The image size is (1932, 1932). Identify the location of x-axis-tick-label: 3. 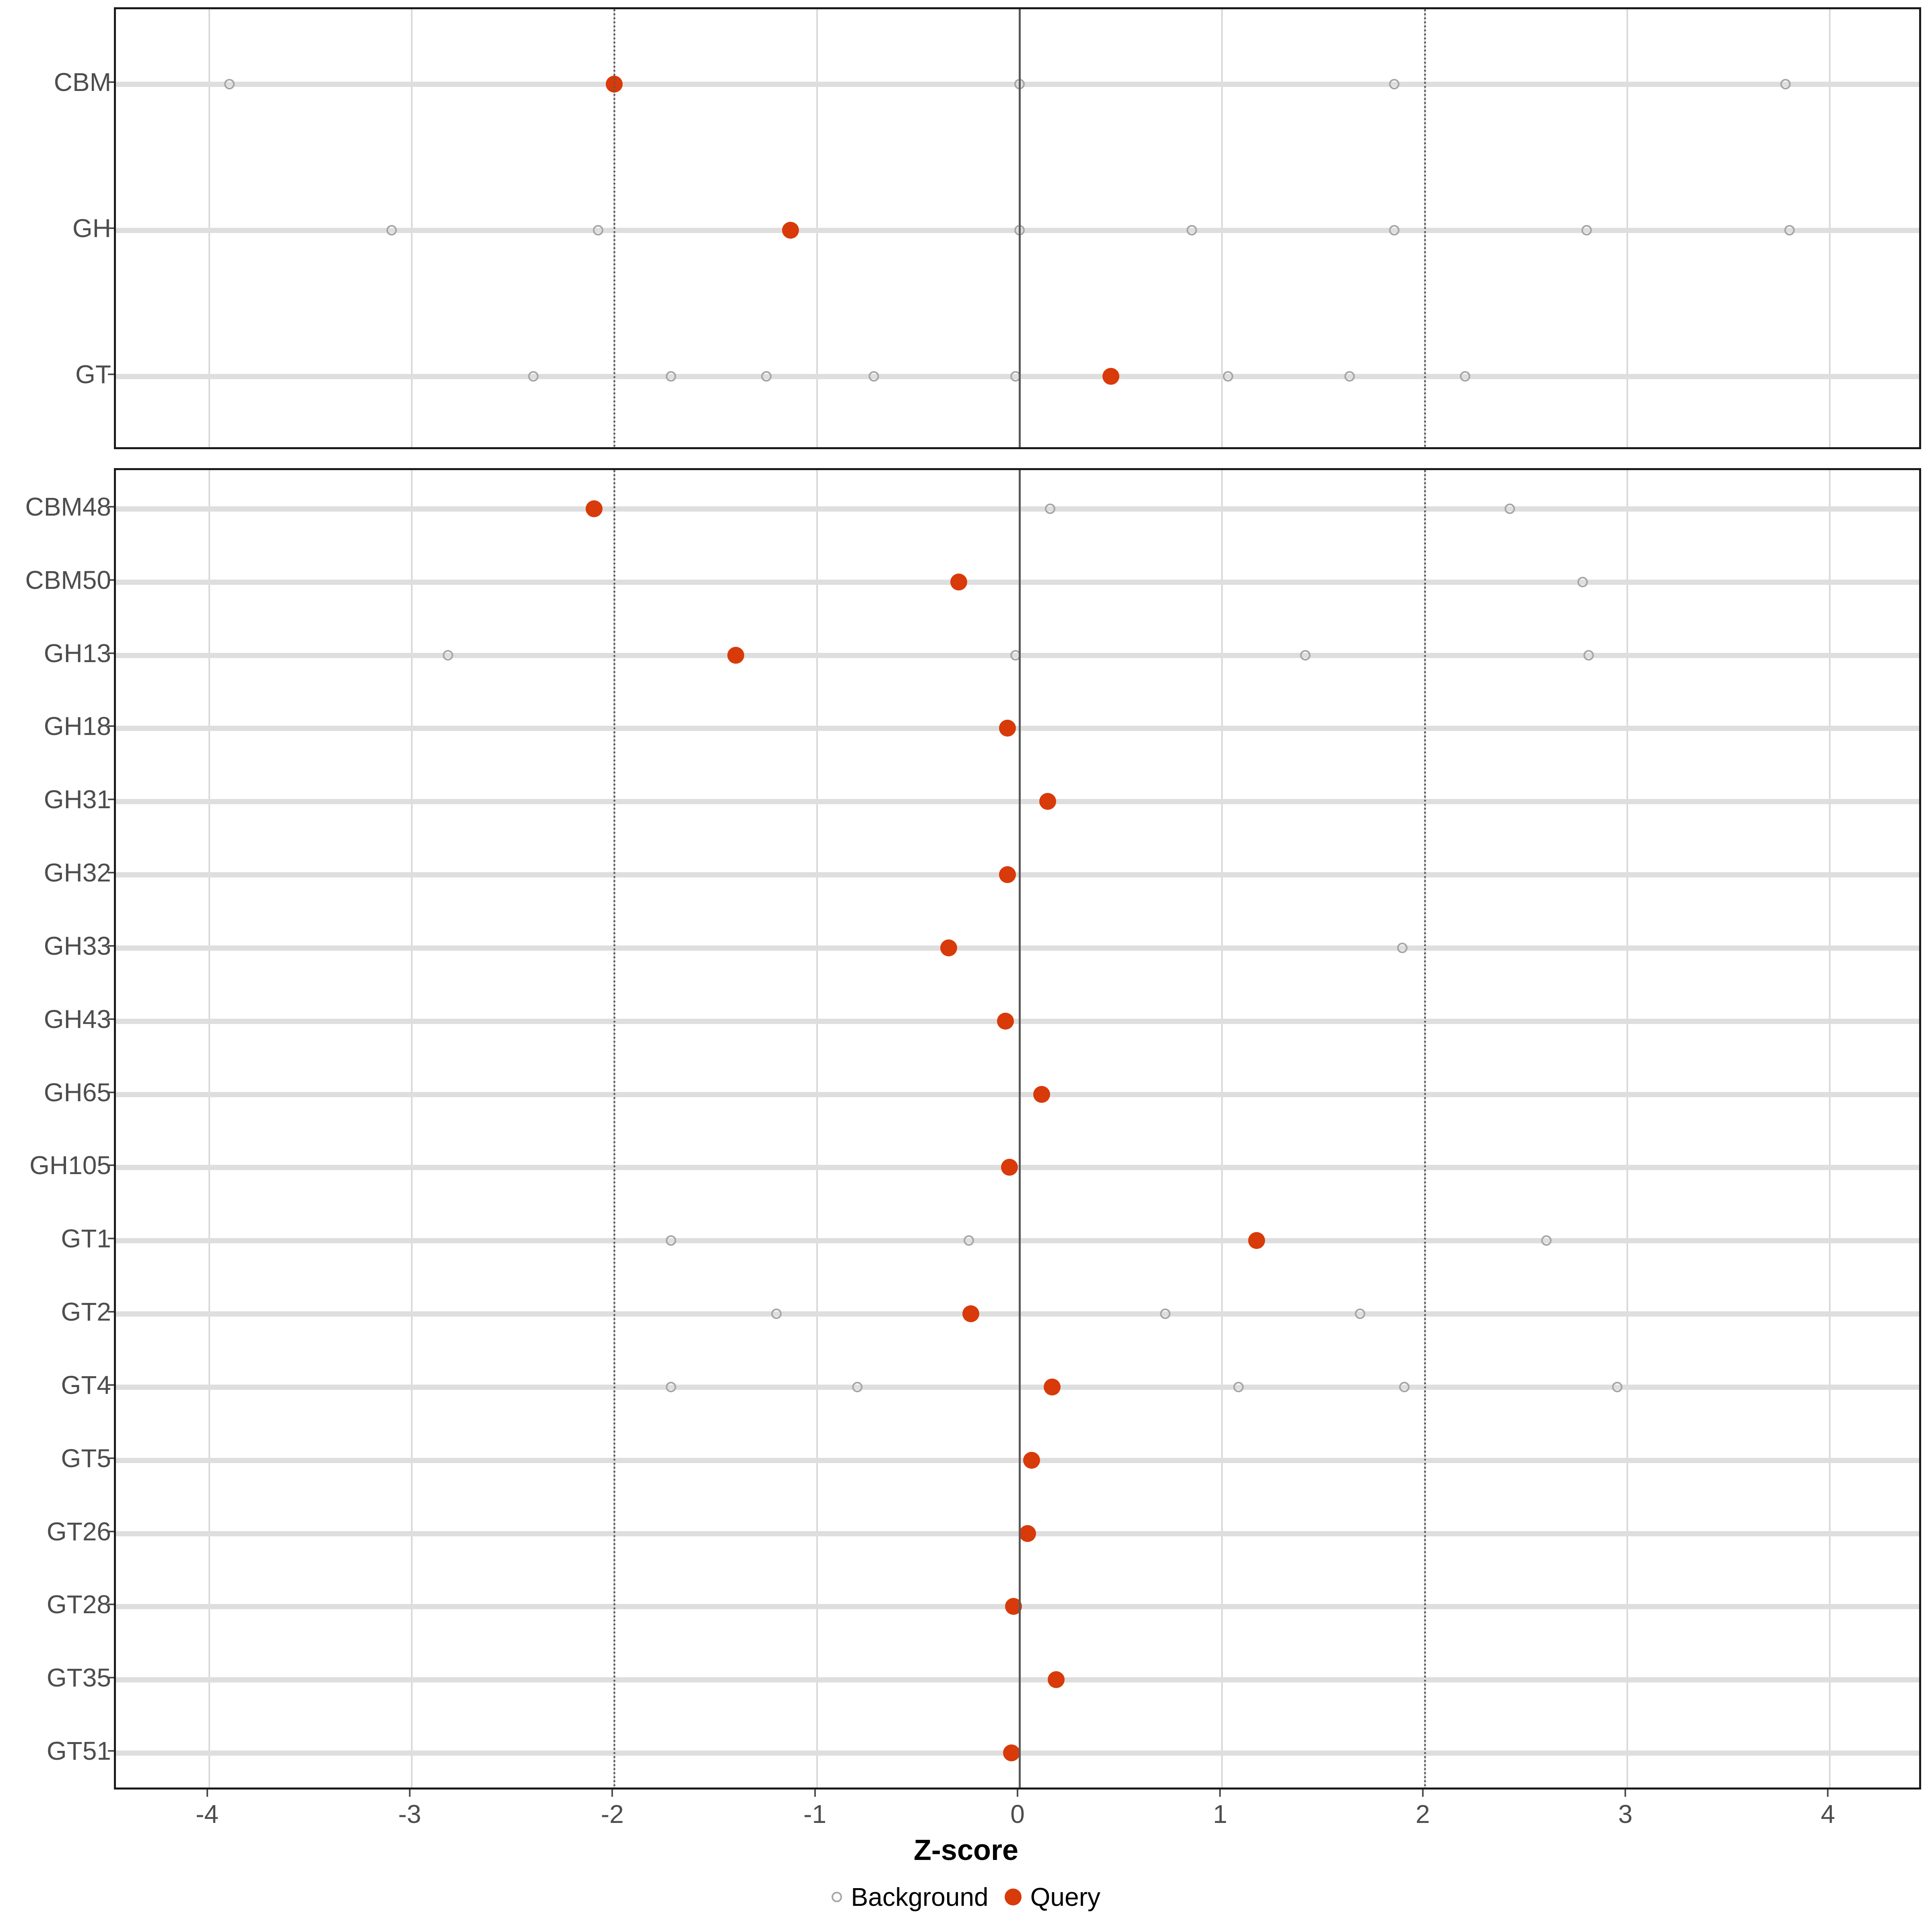
(1625, 1814).